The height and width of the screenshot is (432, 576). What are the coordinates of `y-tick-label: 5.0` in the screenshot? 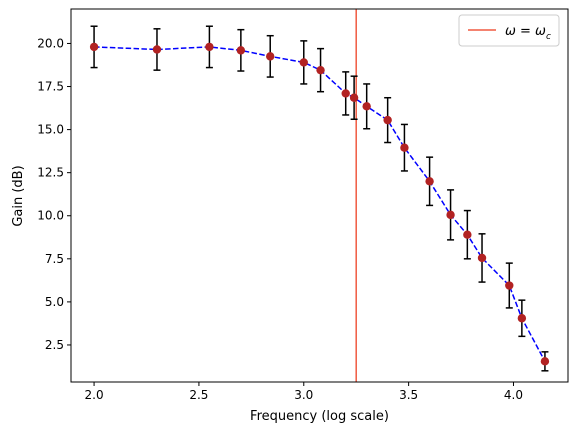 It's located at (54, 302).